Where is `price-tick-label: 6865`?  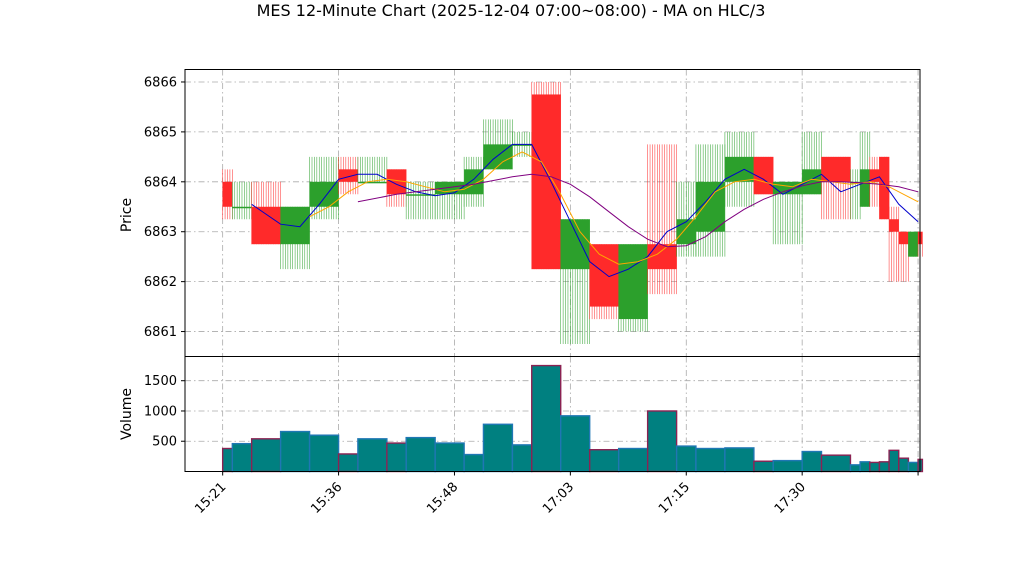 price-tick-label: 6865 is located at coordinates (160, 132).